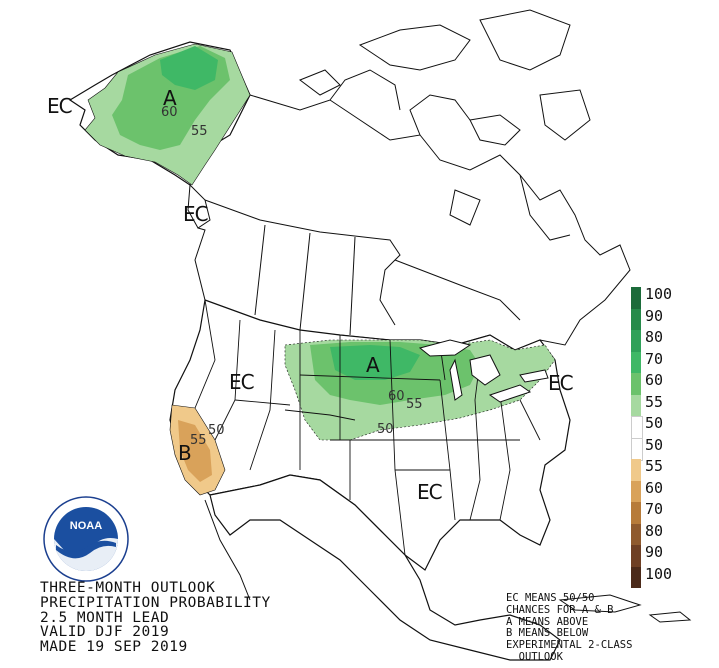 The image size is (719, 668). Describe the element at coordinates (671, 490) in the screenshot. I see `legend-row-below: 60` at that location.